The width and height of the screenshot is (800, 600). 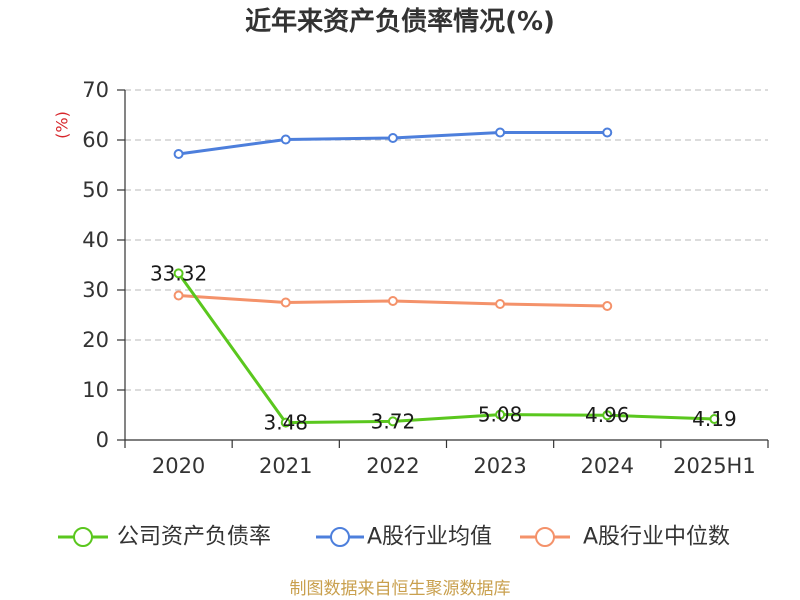 I want to click on x-tick-label: 2023, so click(x=499, y=466).